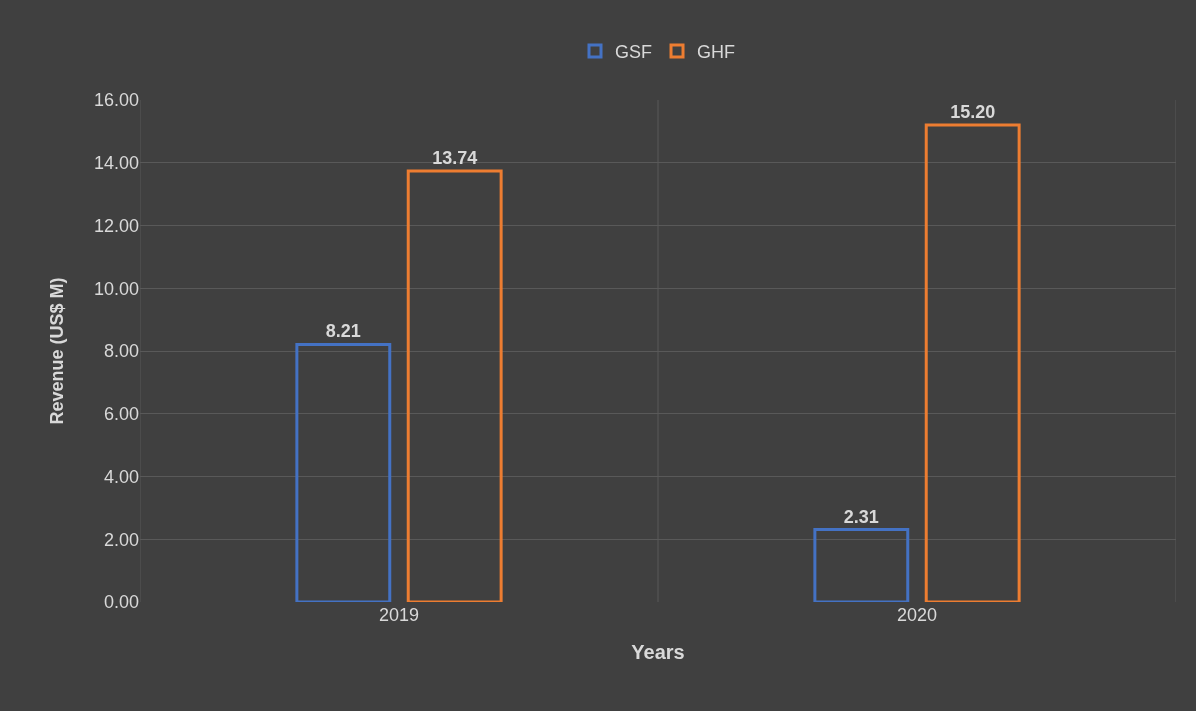  Describe the element at coordinates (121, 476) in the screenshot. I see `y-tick-label: 4.00` at that location.